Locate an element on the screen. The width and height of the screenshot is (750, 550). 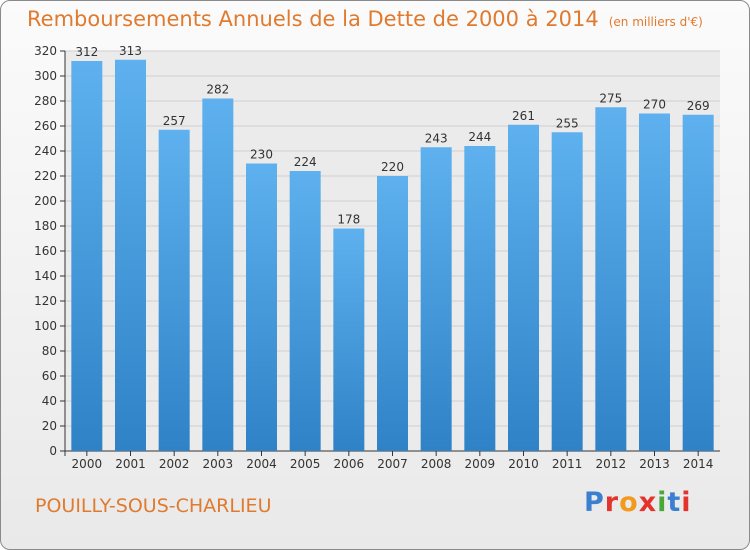
y-tick-label: 320 is located at coordinates (45, 51).